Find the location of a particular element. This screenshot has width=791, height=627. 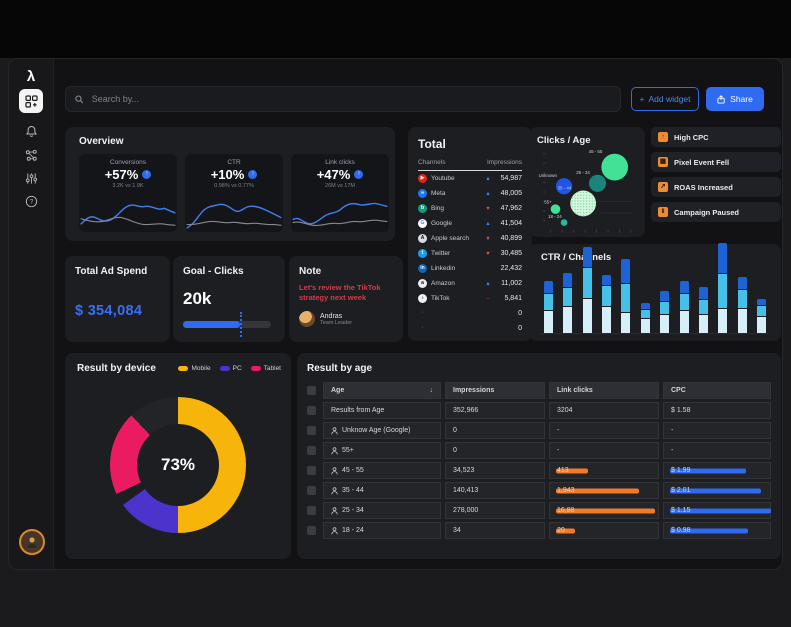

ctr-card: CTR +10% ↑ 0.98% vs 0.77% is located at coordinates (234, 193).